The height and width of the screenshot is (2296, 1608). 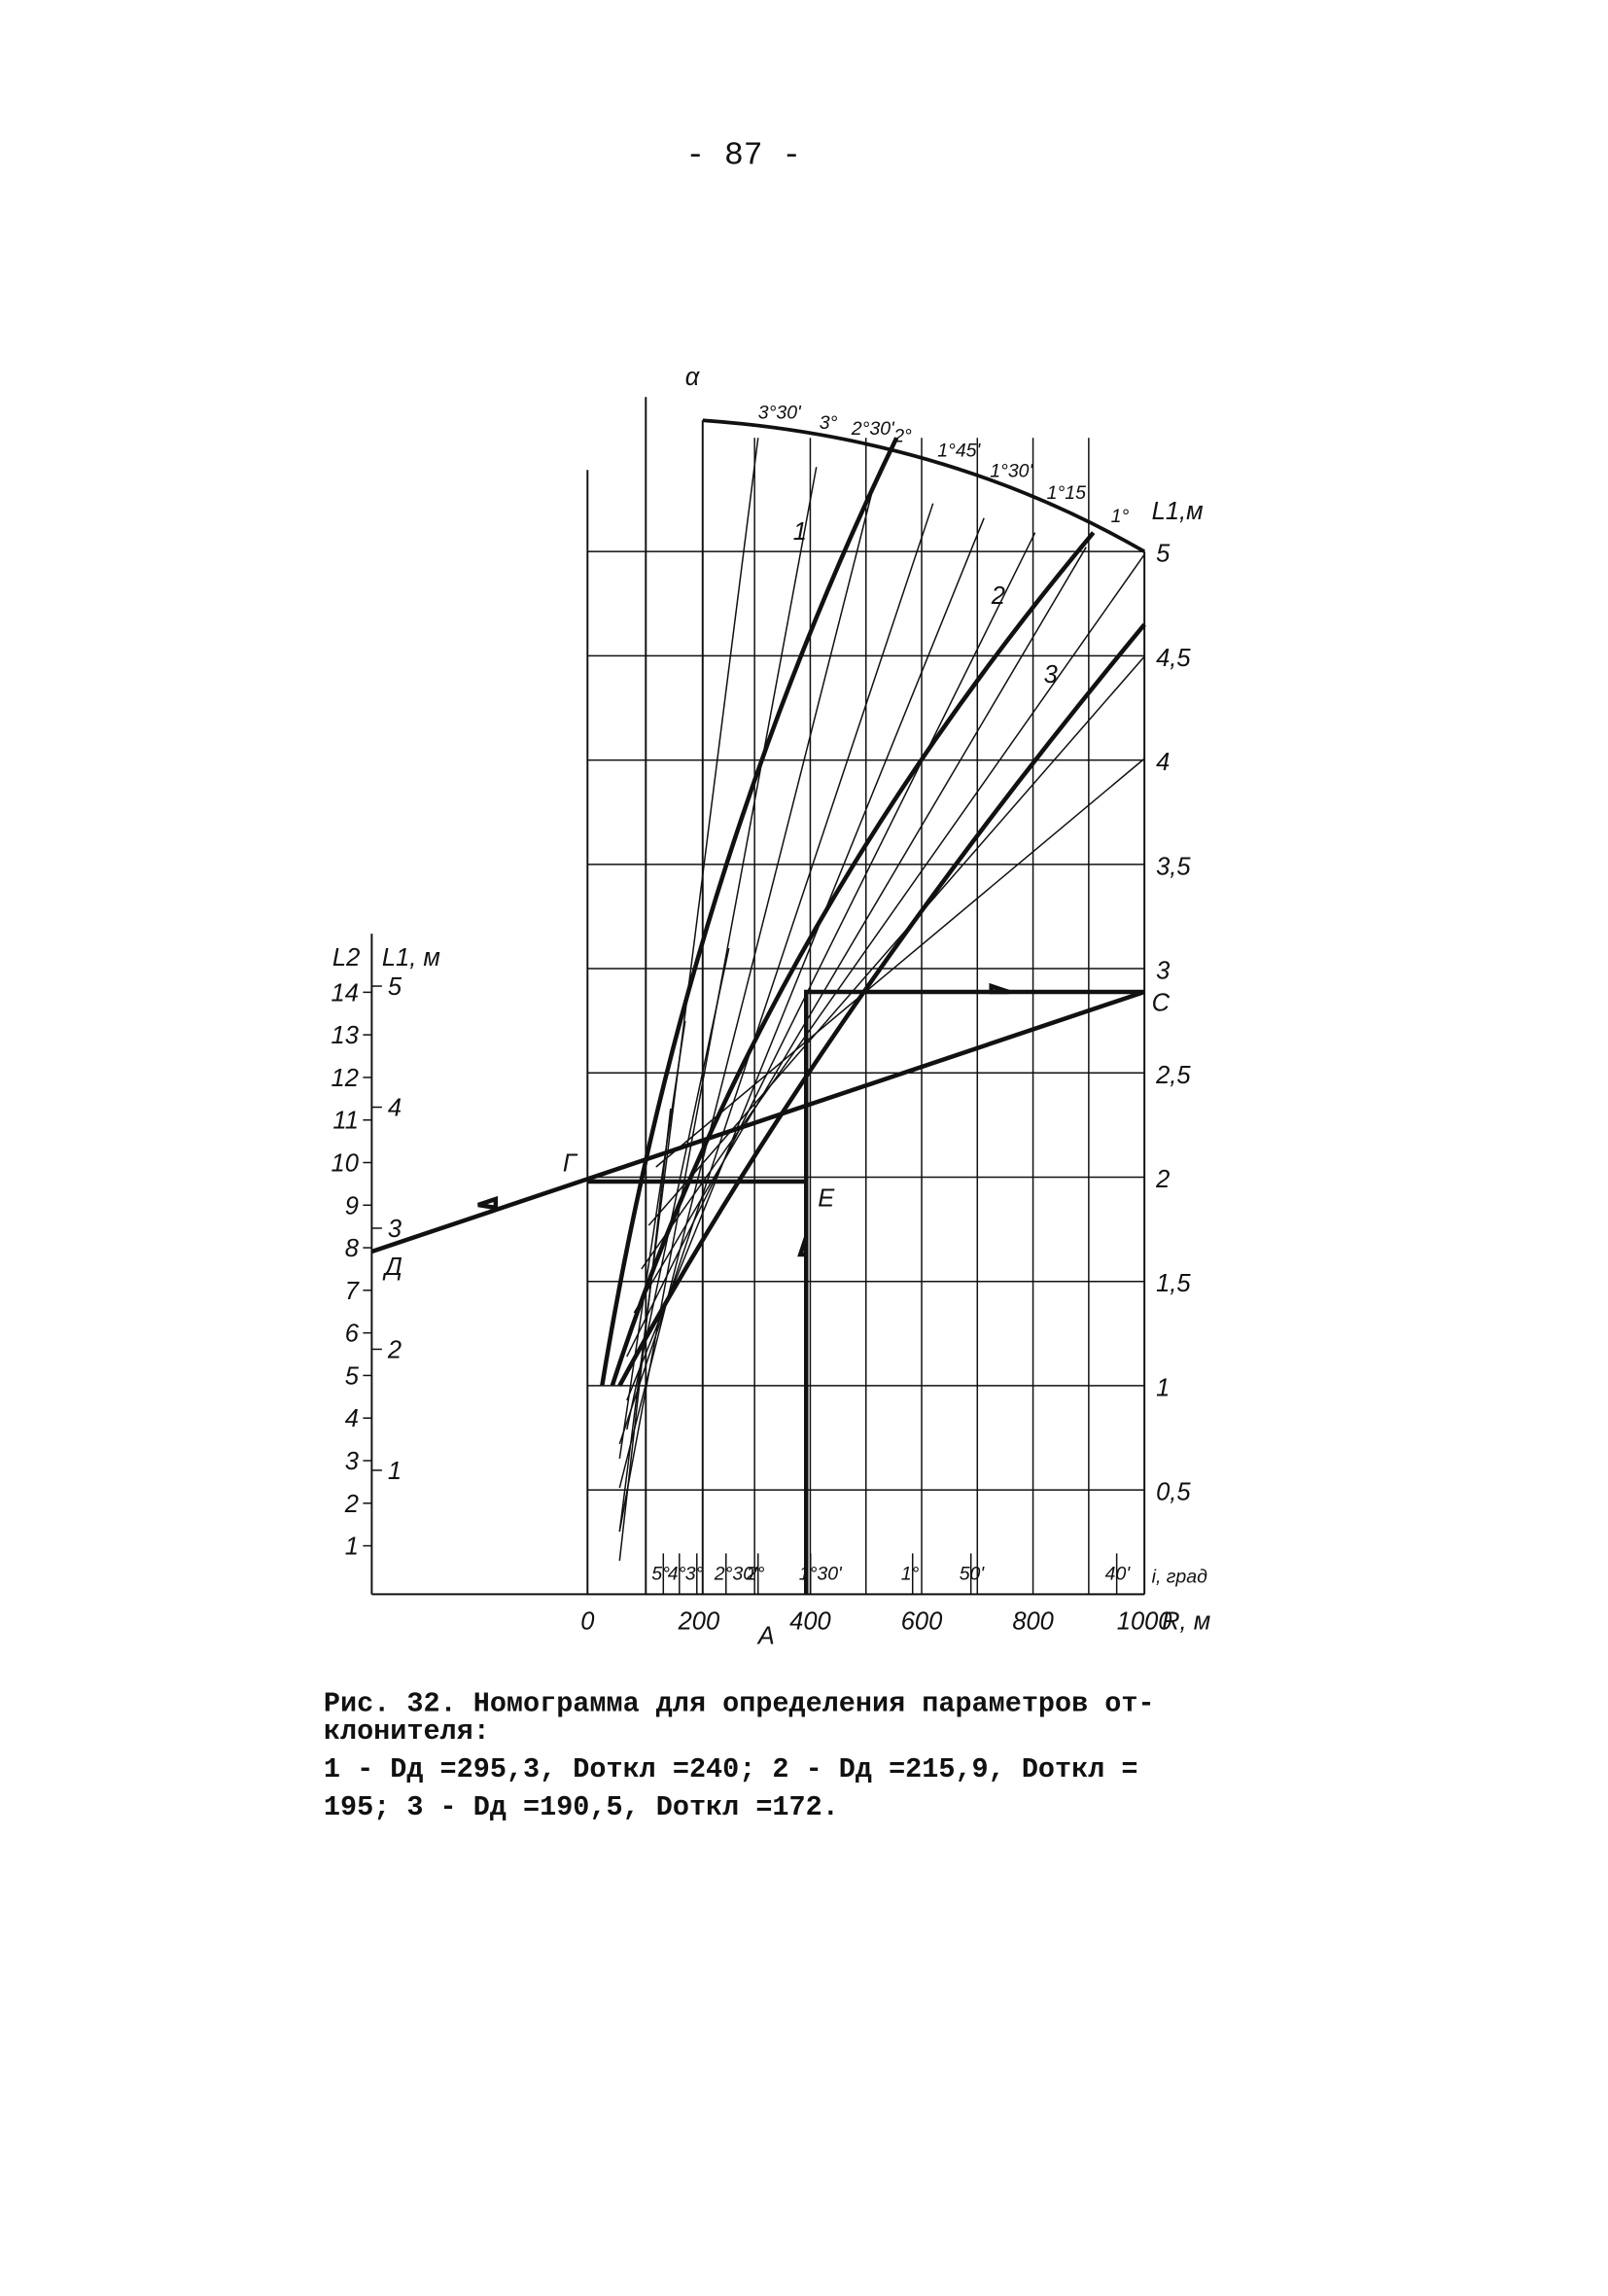 I want to click on axis-title: L1,м, so click(x=1178, y=512).